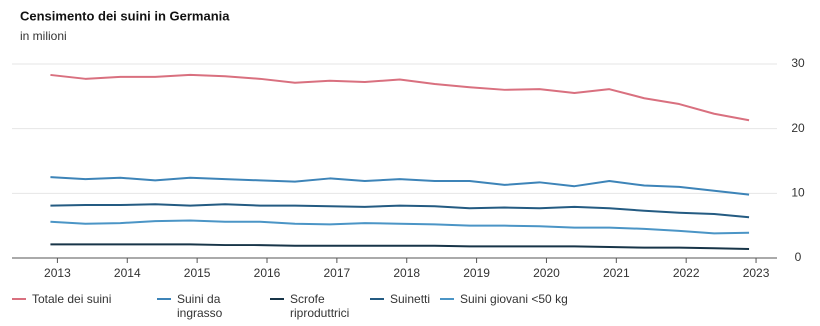 Image resolution: width=820 pixels, height=326 pixels. What do you see at coordinates (197, 273) in the screenshot?
I see `x-tick-label: 2015` at bounding box center [197, 273].